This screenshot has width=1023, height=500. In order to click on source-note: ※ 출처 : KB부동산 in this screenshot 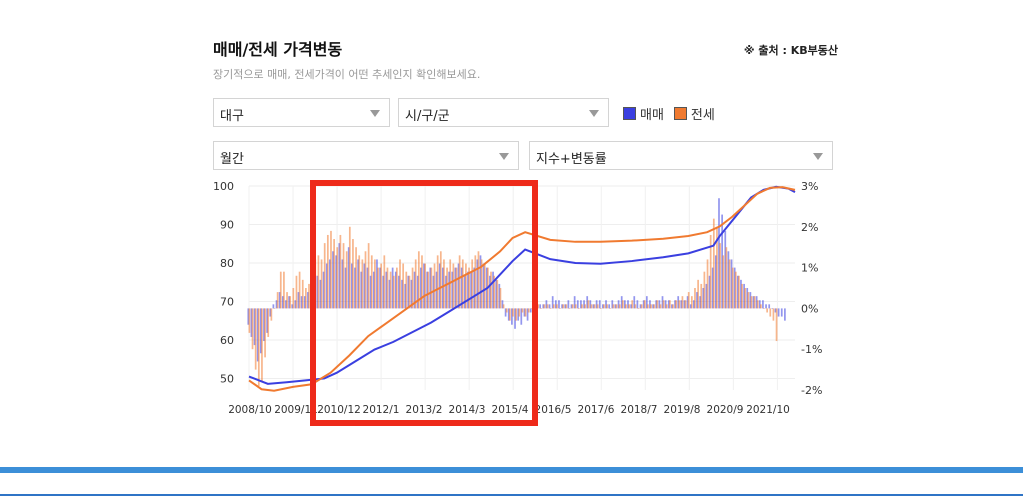, I will do `click(790, 50)`.